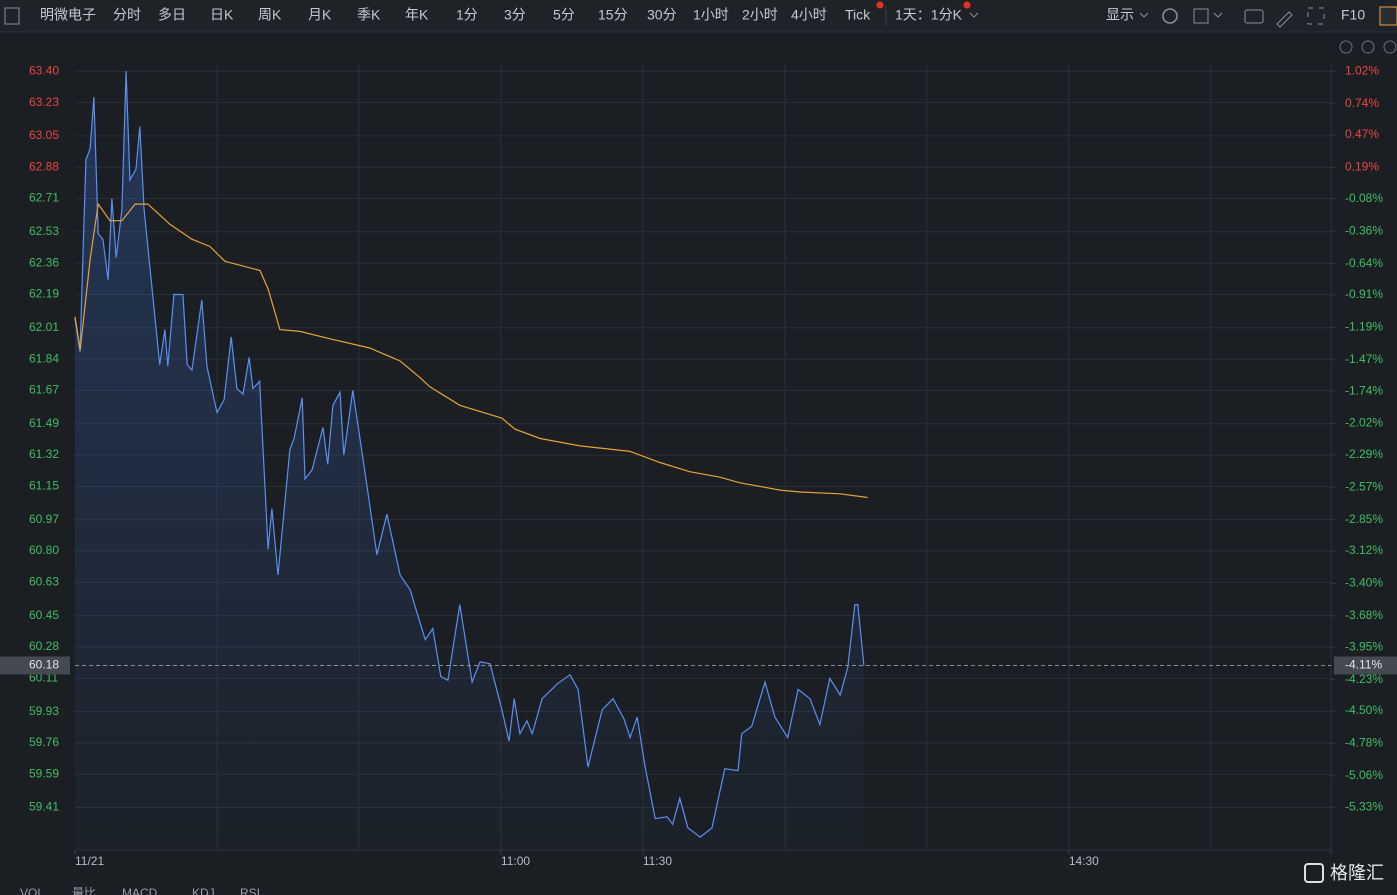 The height and width of the screenshot is (895, 1397). What do you see at coordinates (140, 890) in the screenshot?
I see `indicator-tab: MACD` at bounding box center [140, 890].